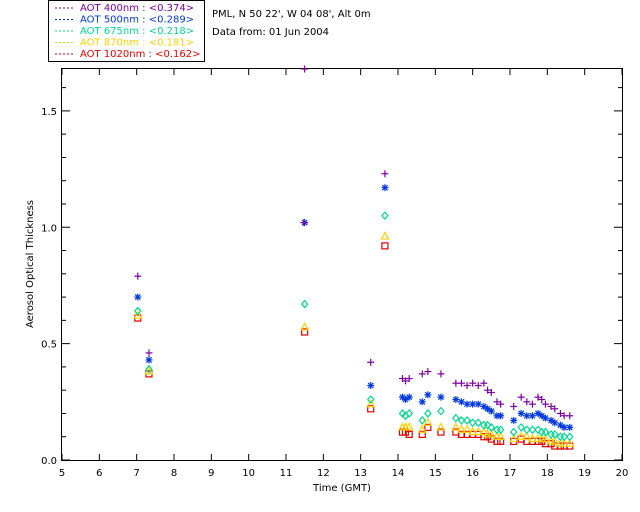  I want to click on x-tick-label: 14, so click(398, 473).